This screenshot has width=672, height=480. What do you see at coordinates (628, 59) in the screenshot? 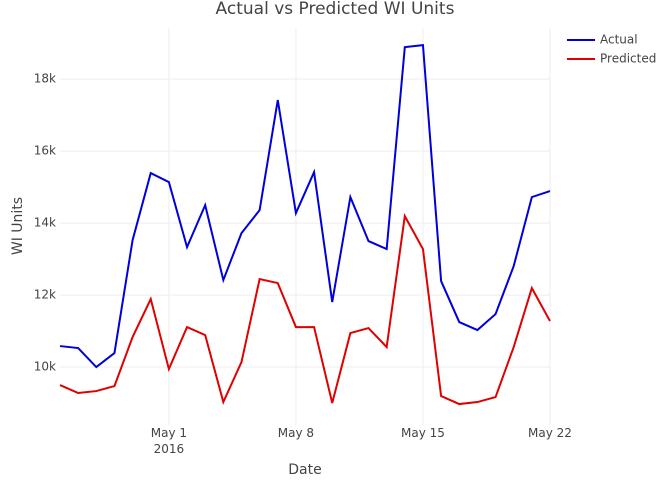
I see `legend-label: Predicted` at bounding box center [628, 59].